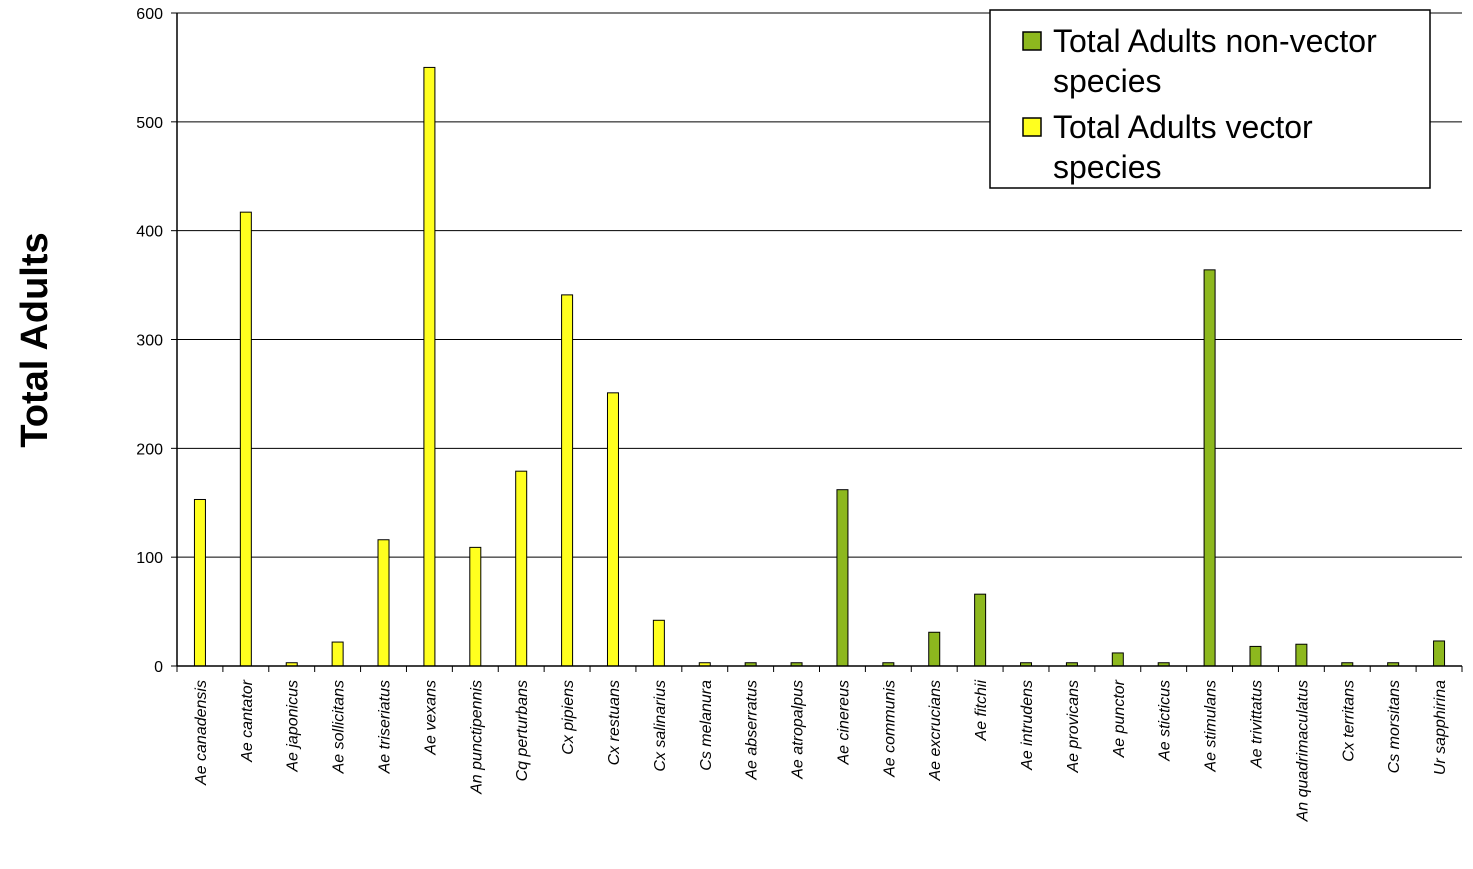  I want to click on y-tick-label: 500, so click(149, 123).